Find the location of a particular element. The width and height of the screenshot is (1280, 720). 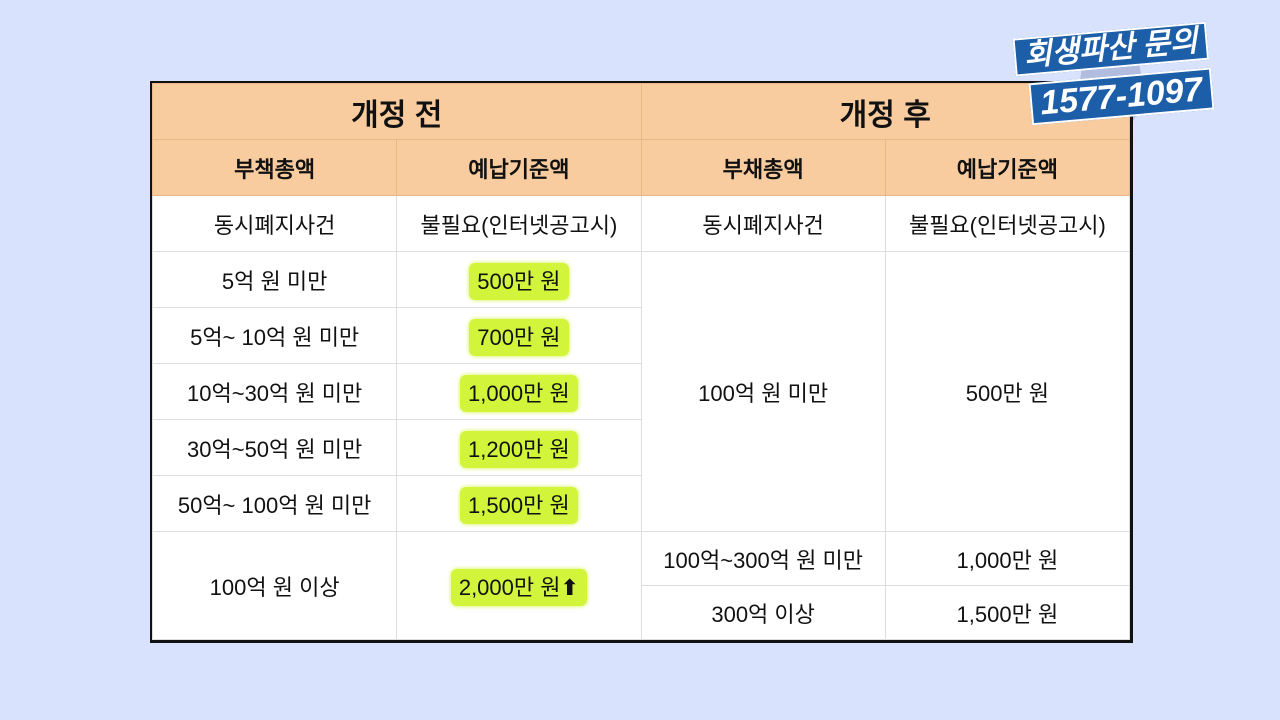

table-row: 300억 이상 1,500만 원 is located at coordinates (642, 612).